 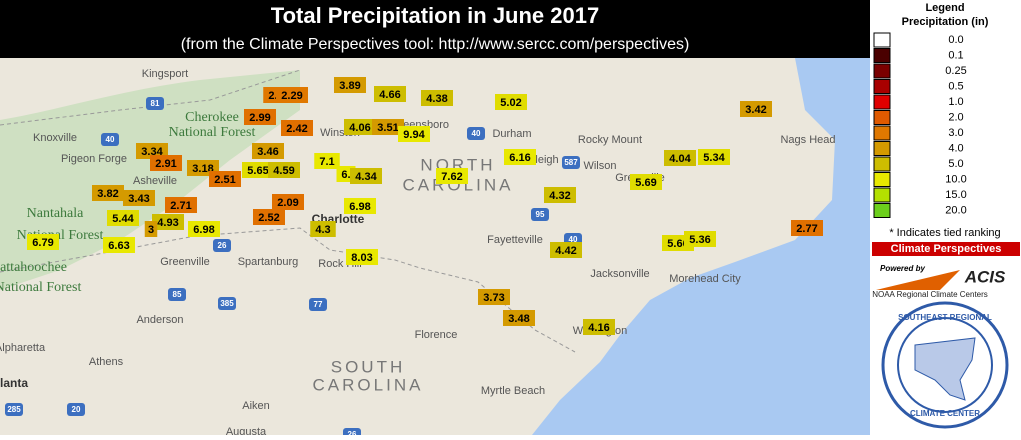 I want to click on station-value: 5.36, so click(x=699, y=240).